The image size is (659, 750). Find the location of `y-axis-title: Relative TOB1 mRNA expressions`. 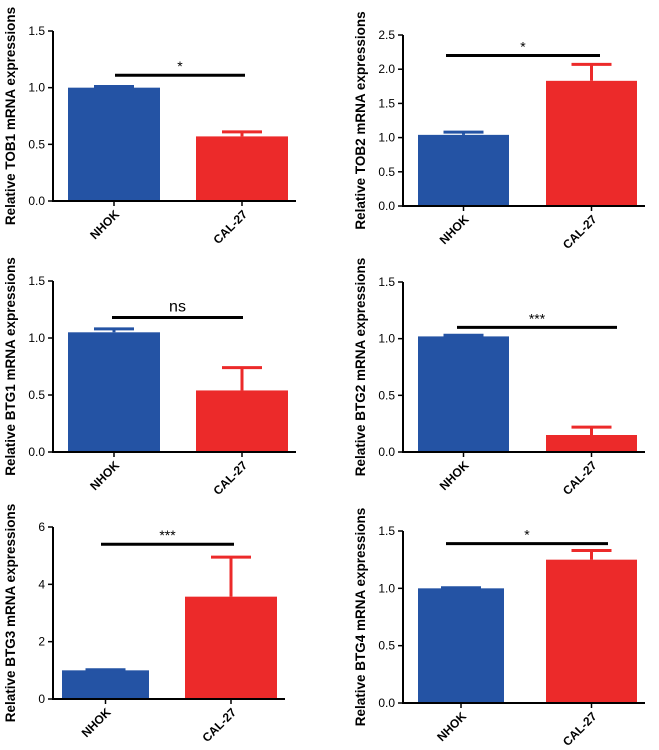

y-axis-title: Relative TOB1 mRNA expressions is located at coordinates (10, 116).